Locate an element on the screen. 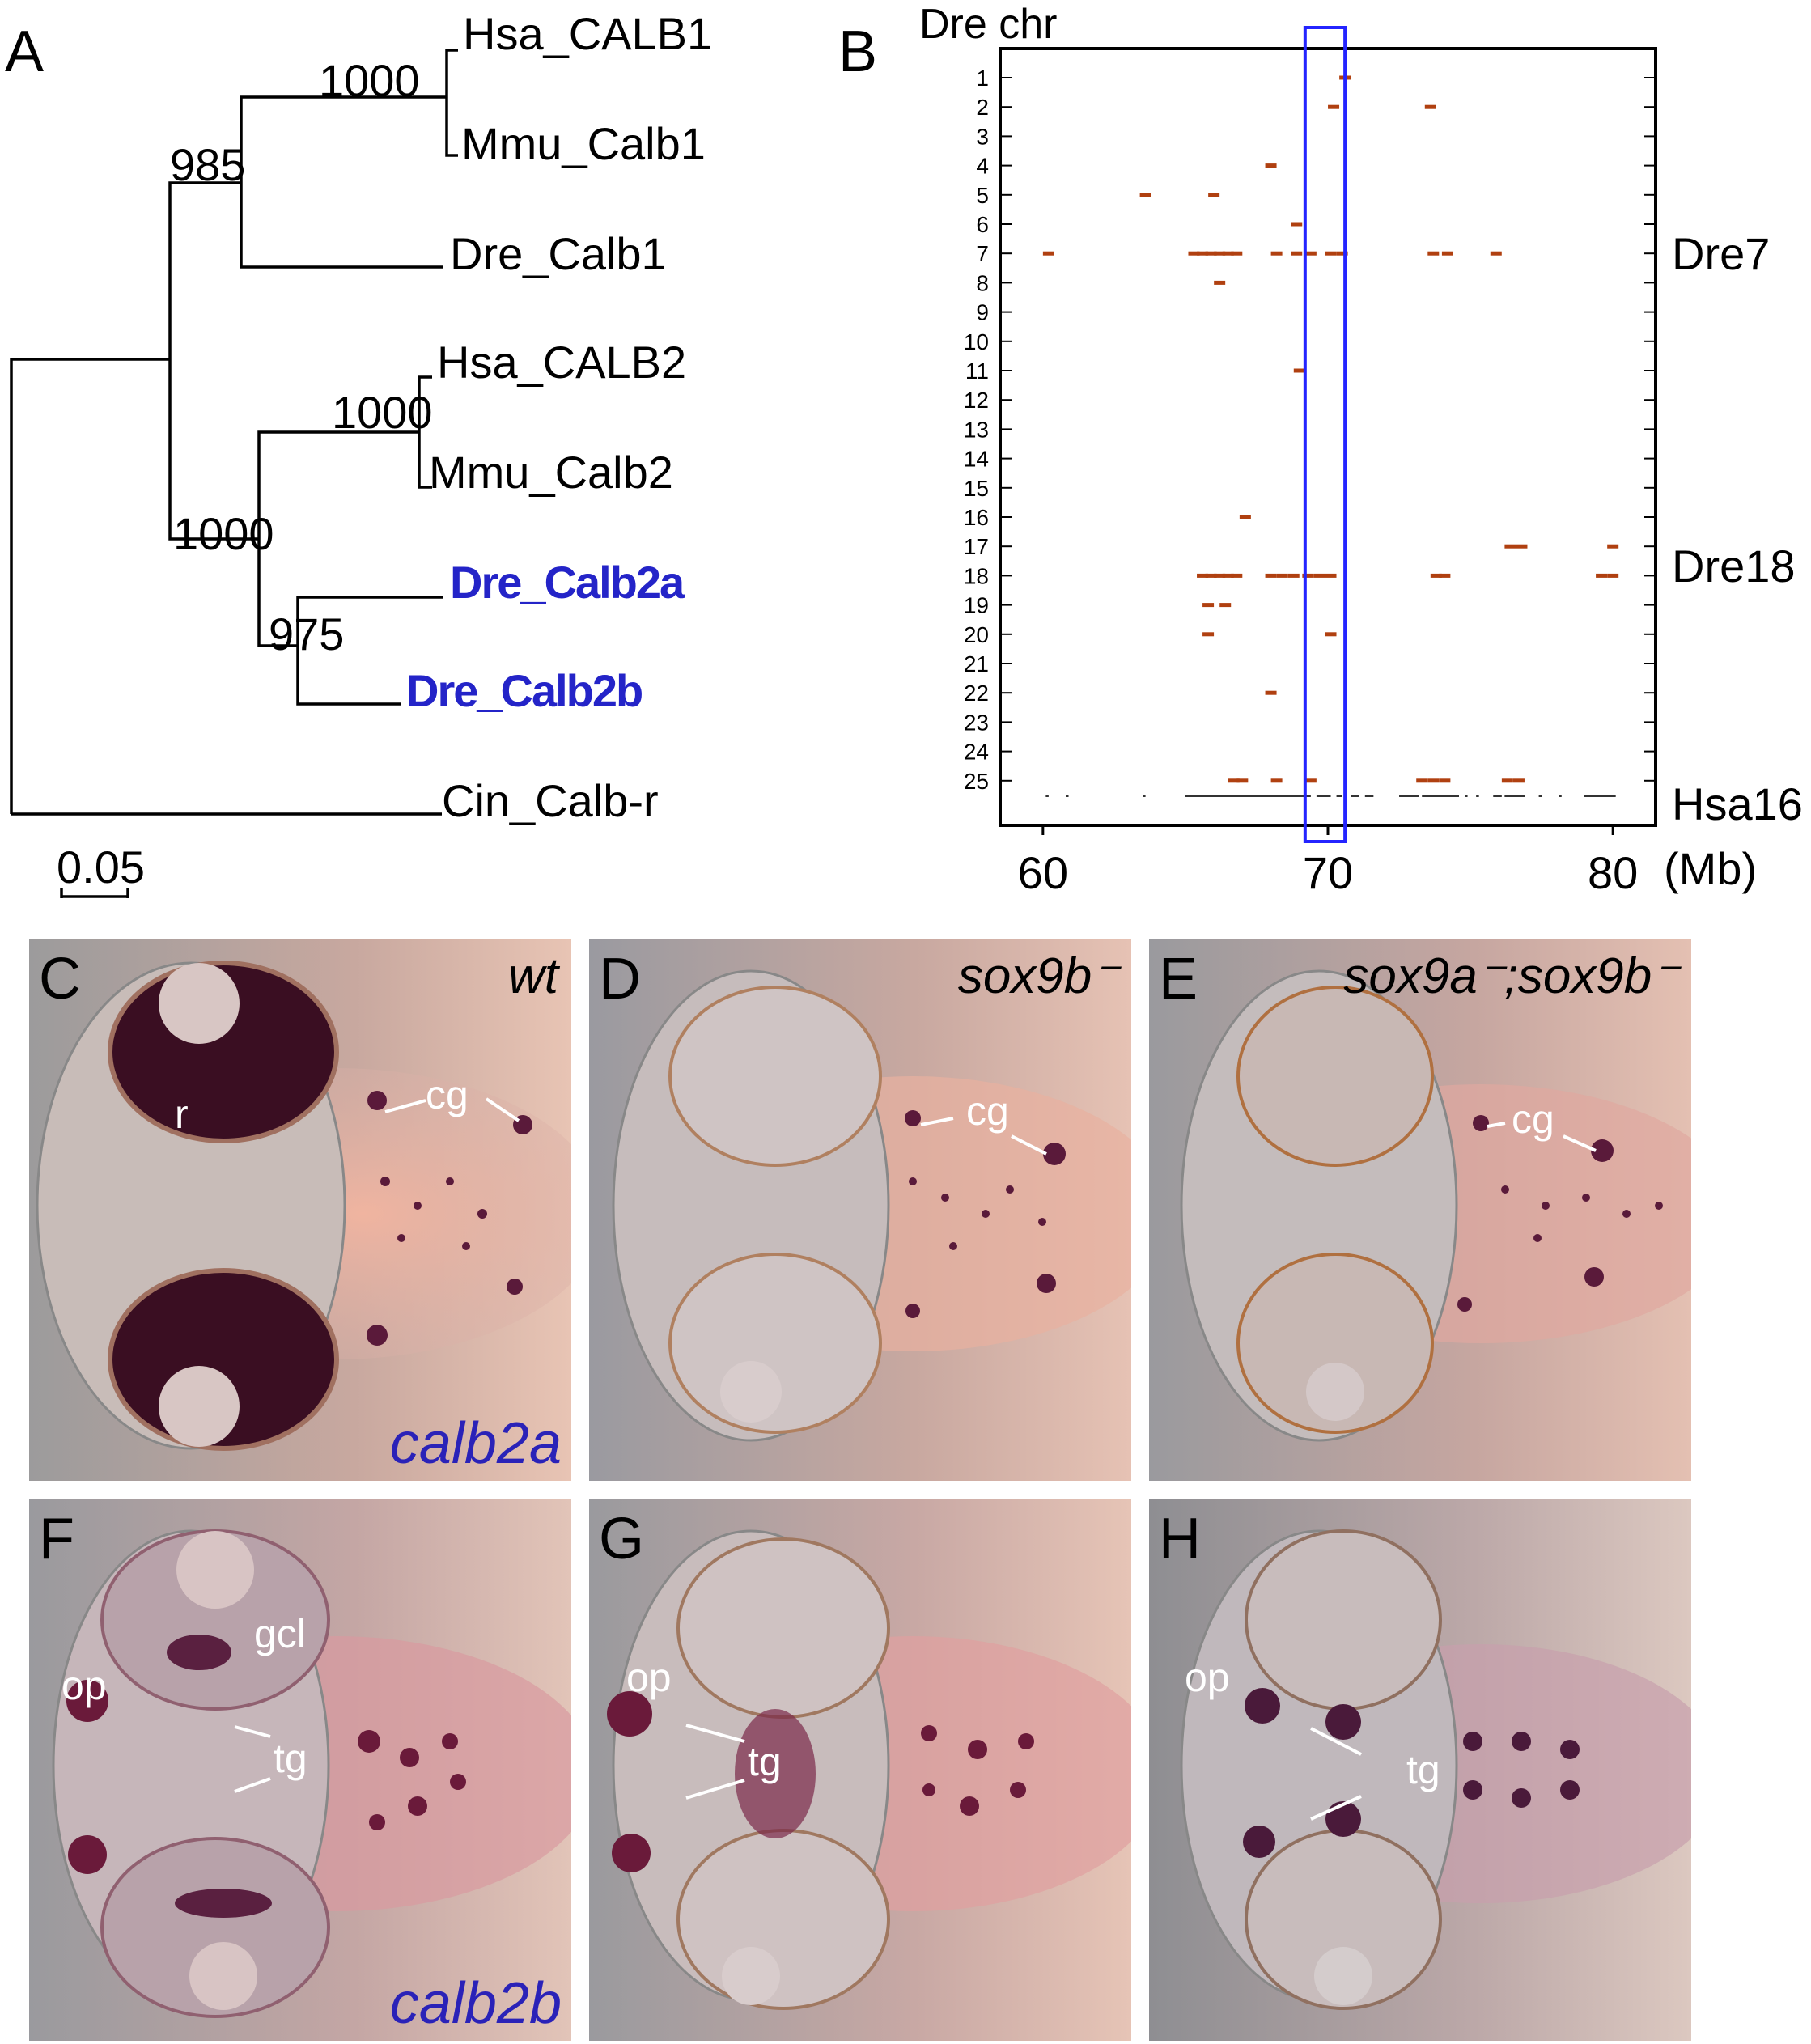  y-tick-label: 15 is located at coordinates (976, 488).